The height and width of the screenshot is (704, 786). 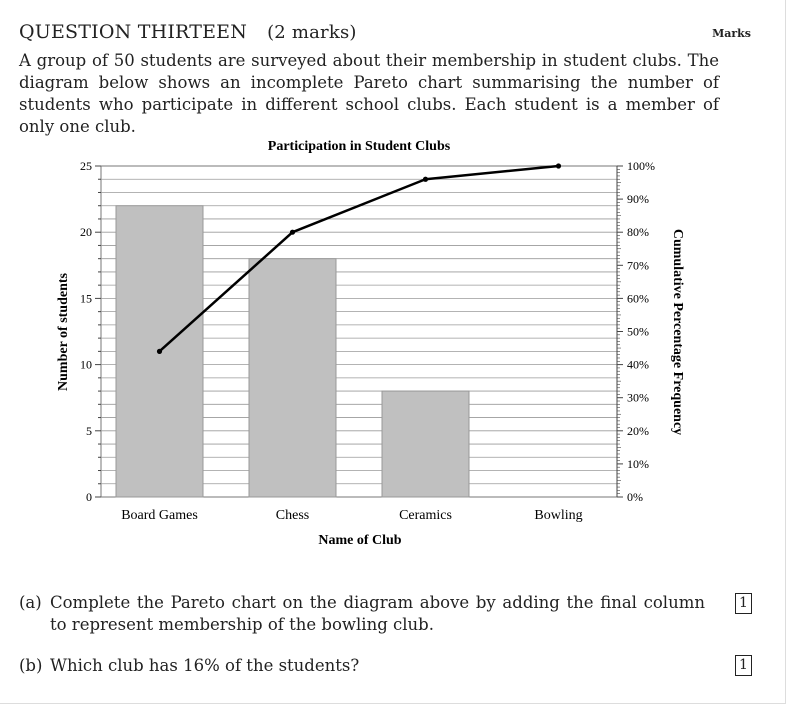 I want to click on y-tick-label: 25, so click(x=86, y=166).